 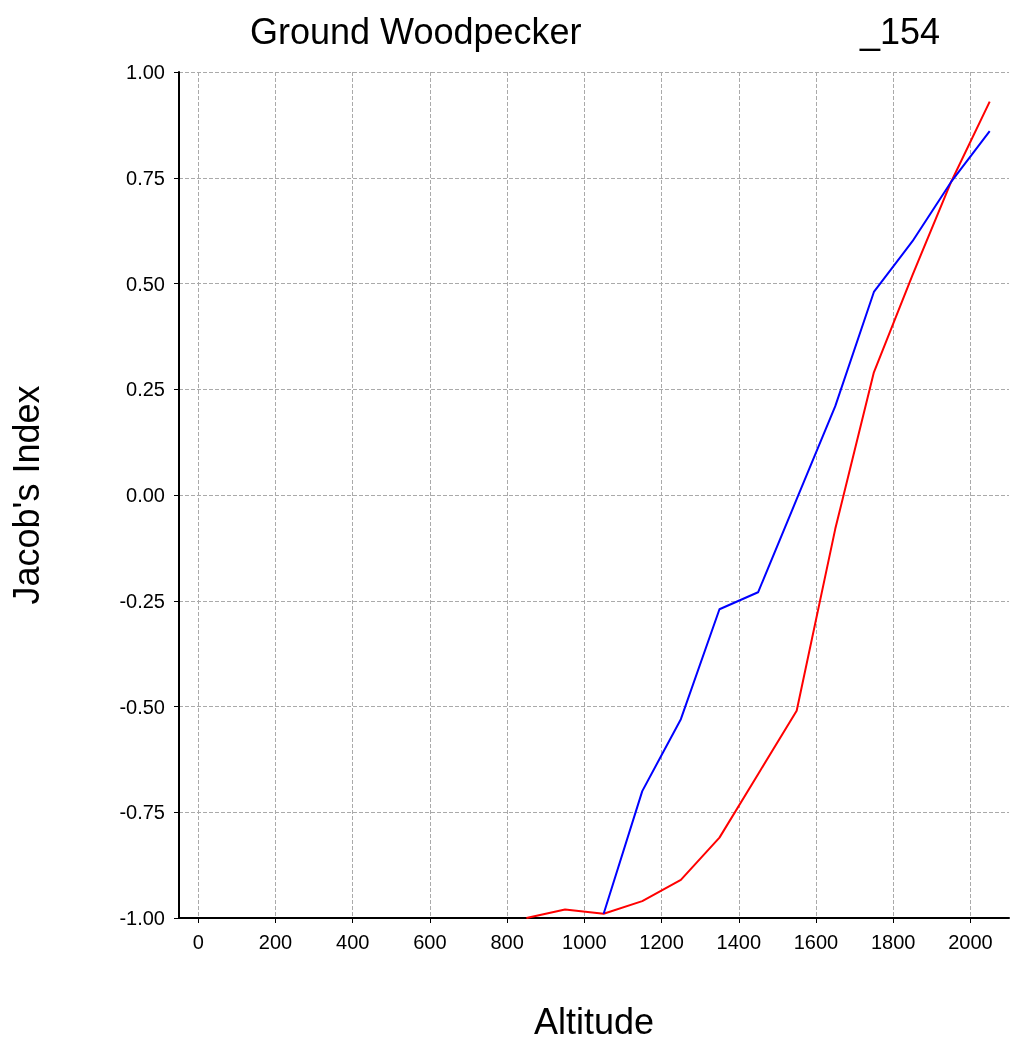 What do you see at coordinates (661, 942) in the screenshot?
I see `x-tick-label: 1200` at bounding box center [661, 942].